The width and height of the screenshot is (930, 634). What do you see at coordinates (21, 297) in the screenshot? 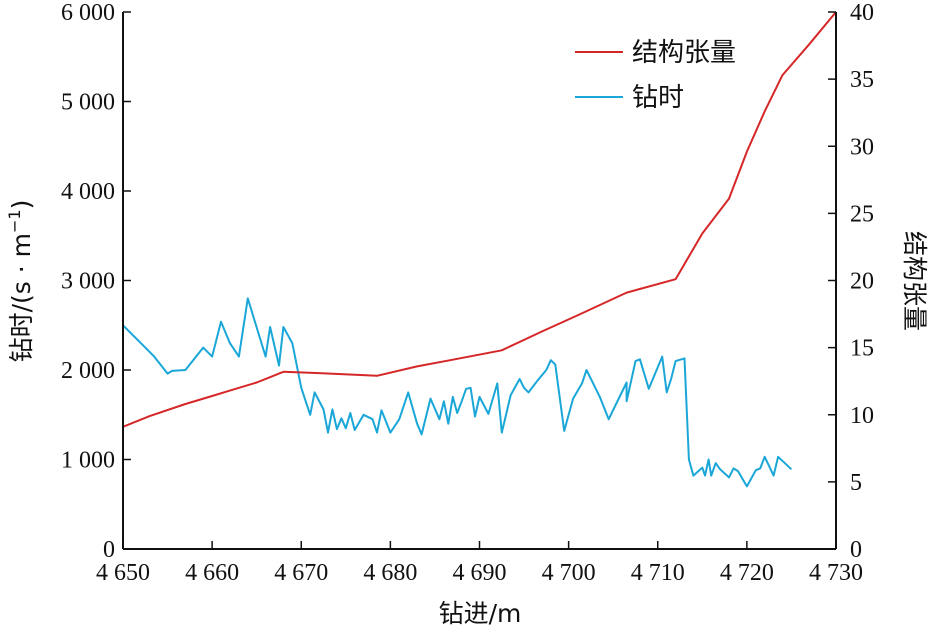
I see `left-axis-title-base: 钻时/(s · m` at bounding box center [21, 297].